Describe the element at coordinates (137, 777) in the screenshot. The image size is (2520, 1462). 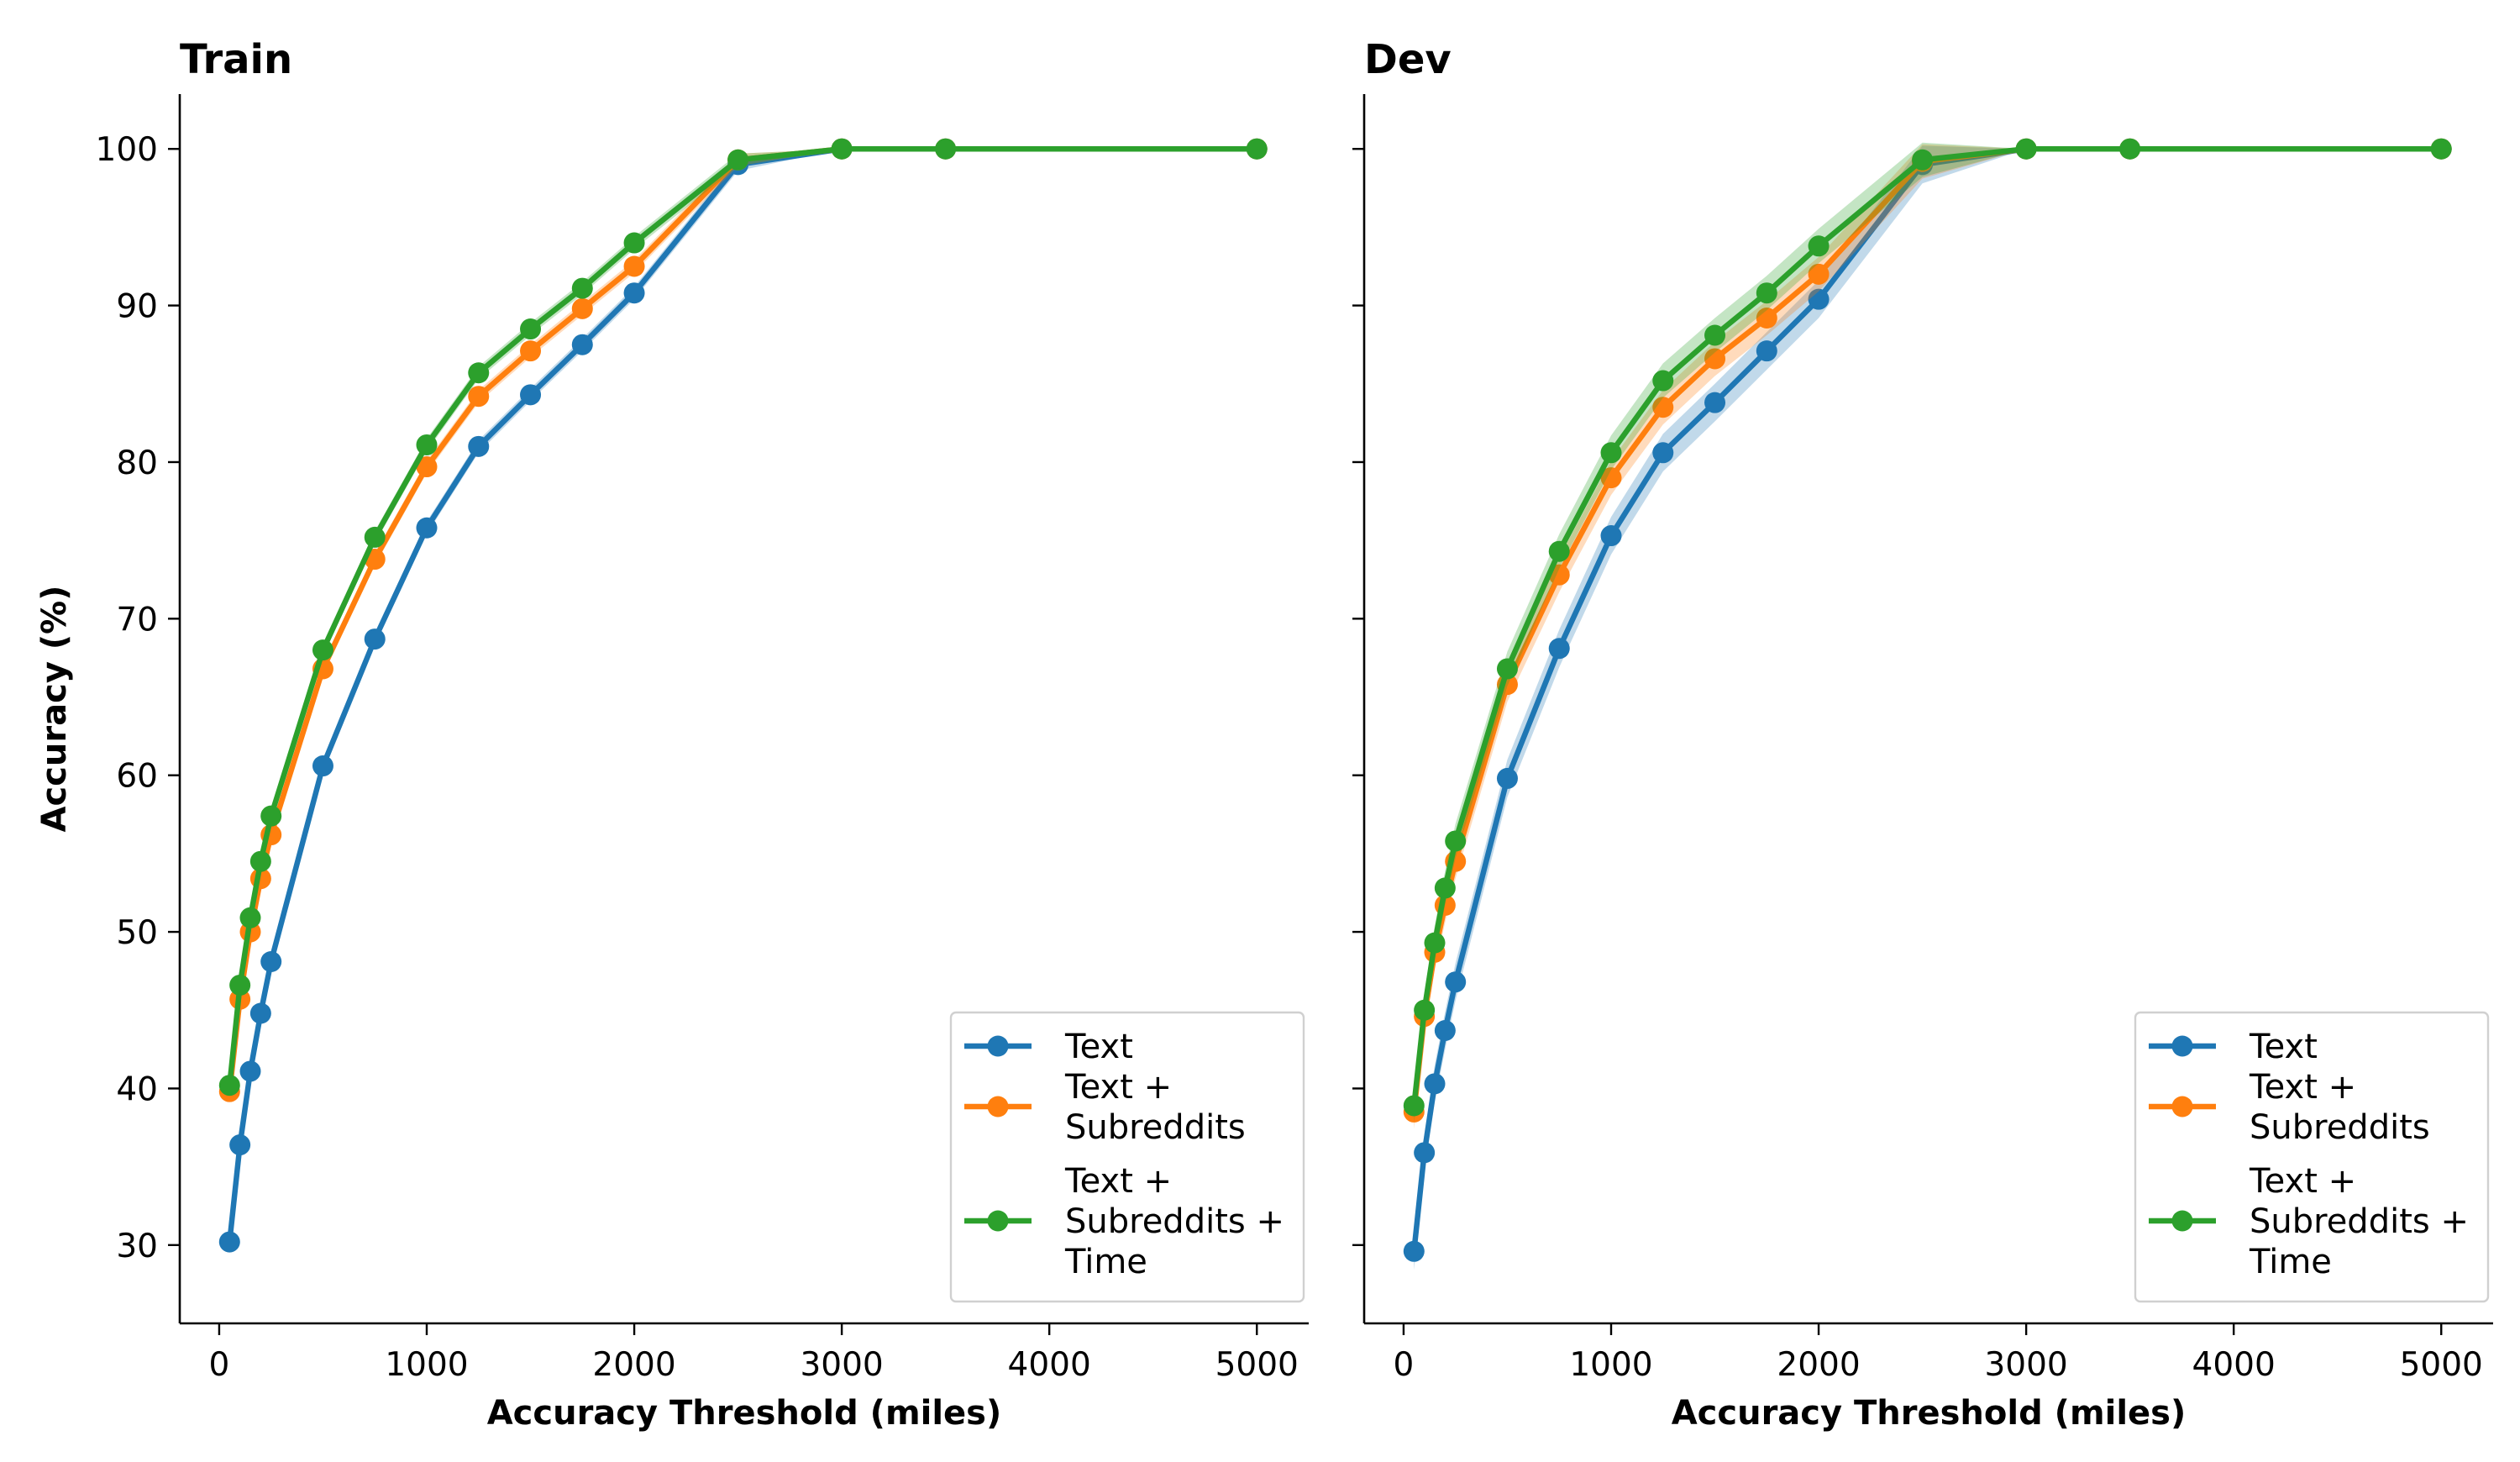
I see `y-tick-label: 60` at that location.